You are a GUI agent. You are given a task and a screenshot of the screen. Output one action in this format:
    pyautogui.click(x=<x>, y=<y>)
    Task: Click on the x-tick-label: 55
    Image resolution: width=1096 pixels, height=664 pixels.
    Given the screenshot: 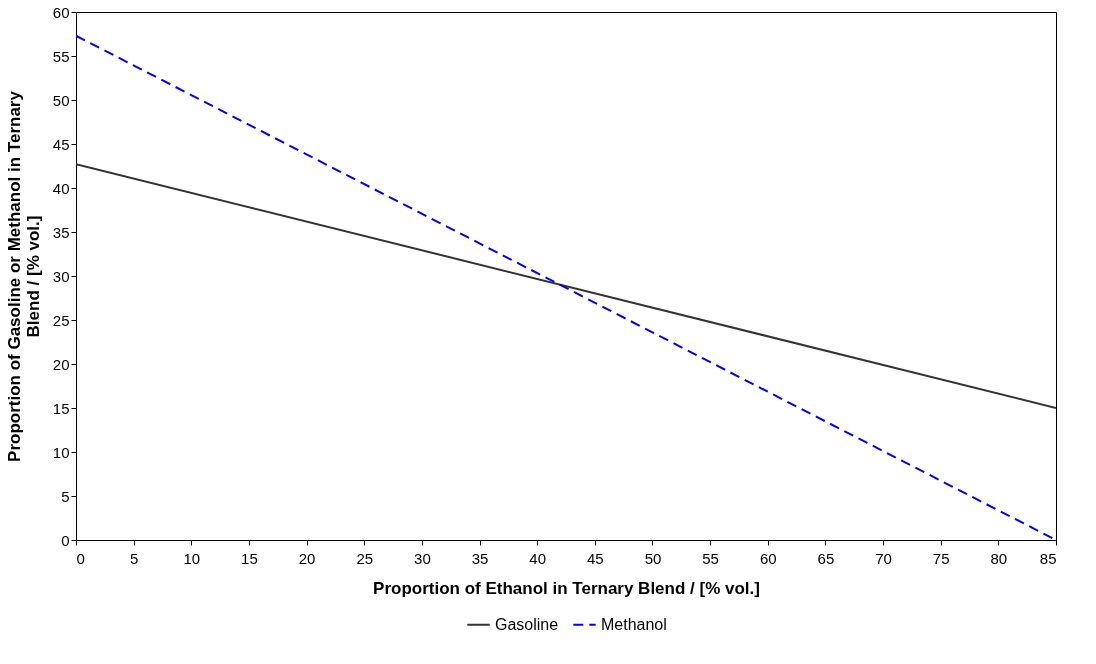 What is the action you would take?
    pyautogui.click(x=710, y=558)
    